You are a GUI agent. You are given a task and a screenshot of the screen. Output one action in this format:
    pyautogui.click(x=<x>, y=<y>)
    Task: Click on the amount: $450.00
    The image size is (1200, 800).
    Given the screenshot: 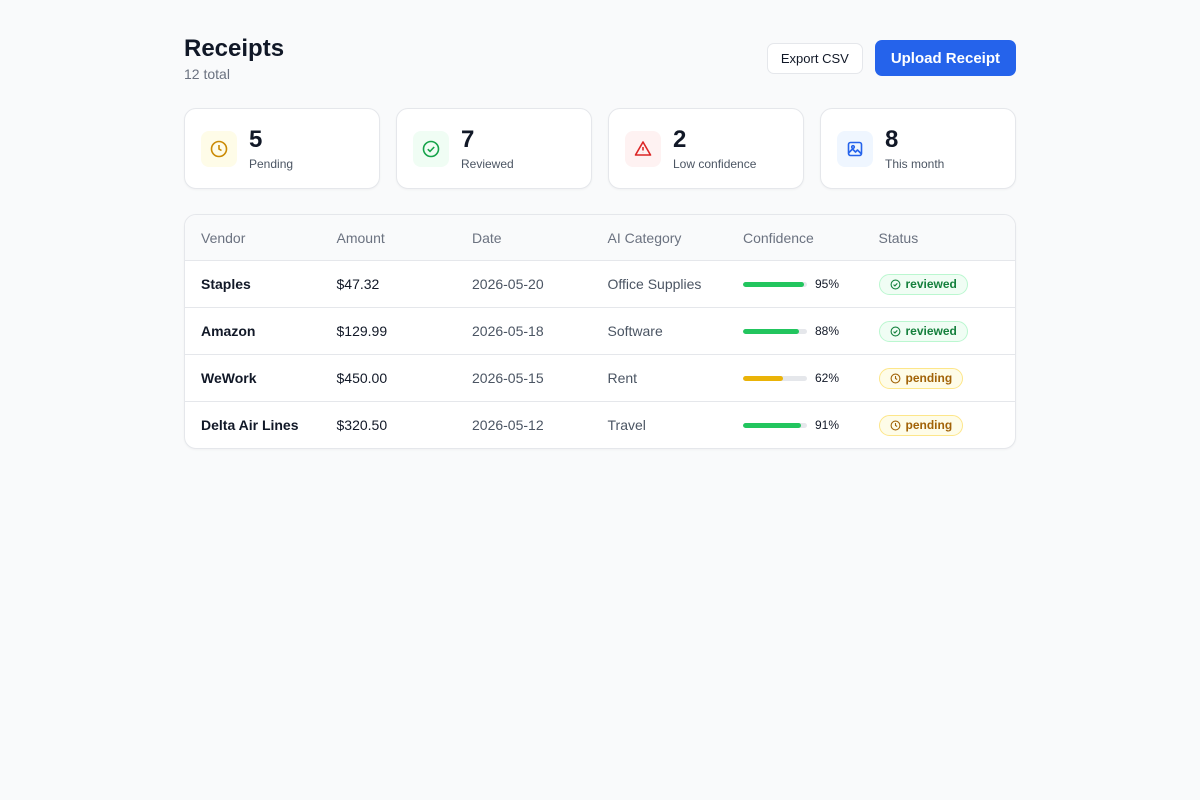 What is the action you would take?
    pyautogui.click(x=362, y=378)
    